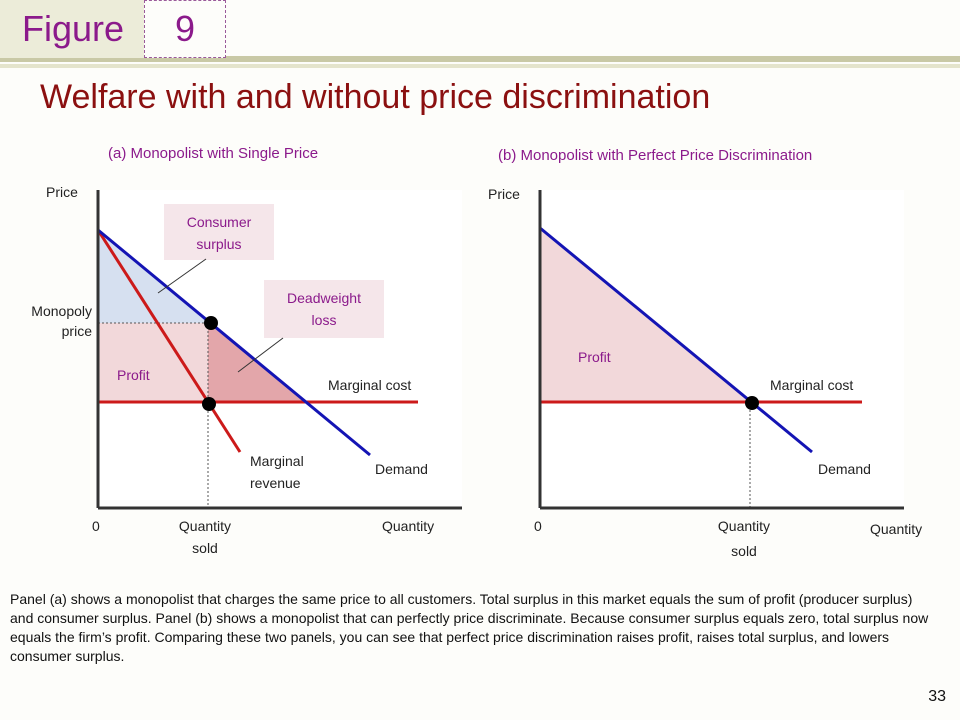  Describe the element at coordinates (744, 526) in the screenshot. I see `panel-b-quantity-sold-label-1: Quantity` at that location.